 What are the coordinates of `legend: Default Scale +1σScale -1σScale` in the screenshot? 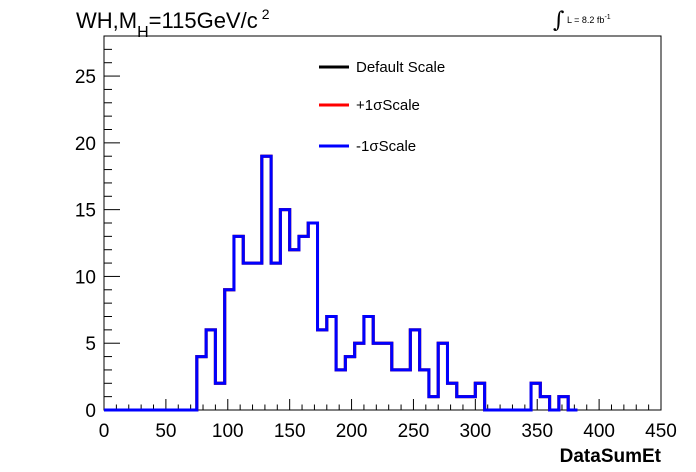 It's located at (382, 107).